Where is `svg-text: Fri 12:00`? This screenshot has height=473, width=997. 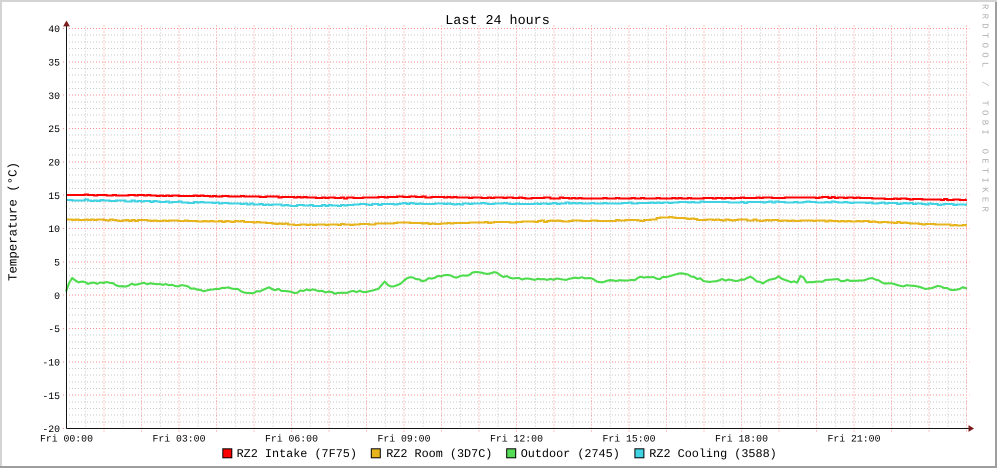
svg-text: Fri 12:00 is located at coordinates (516, 438).